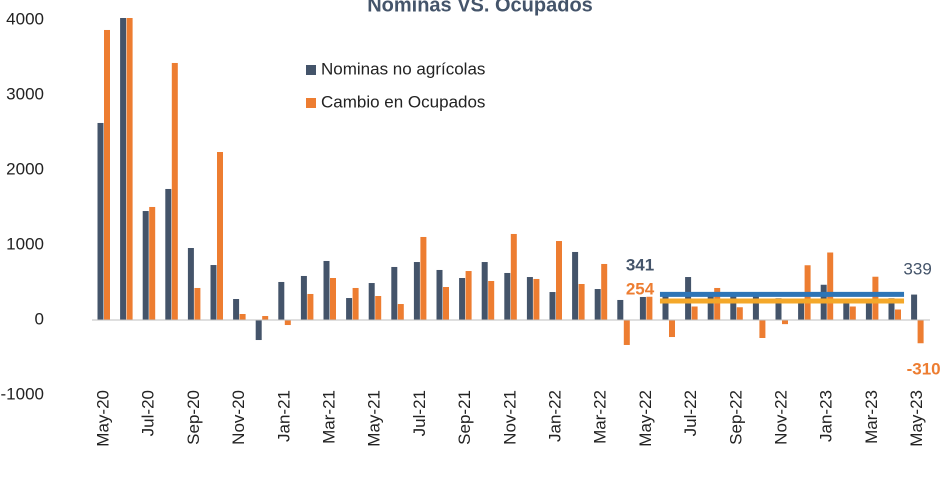 Image resolution: width=944 pixels, height=483 pixels. I want to click on x-tick-label: Jan-22, so click(554, 416).